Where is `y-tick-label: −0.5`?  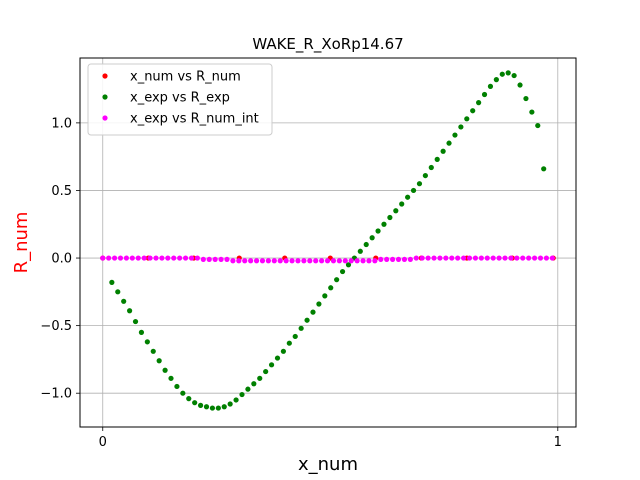
y-tick-label: −0.5 is located at coordinates (56, 326).